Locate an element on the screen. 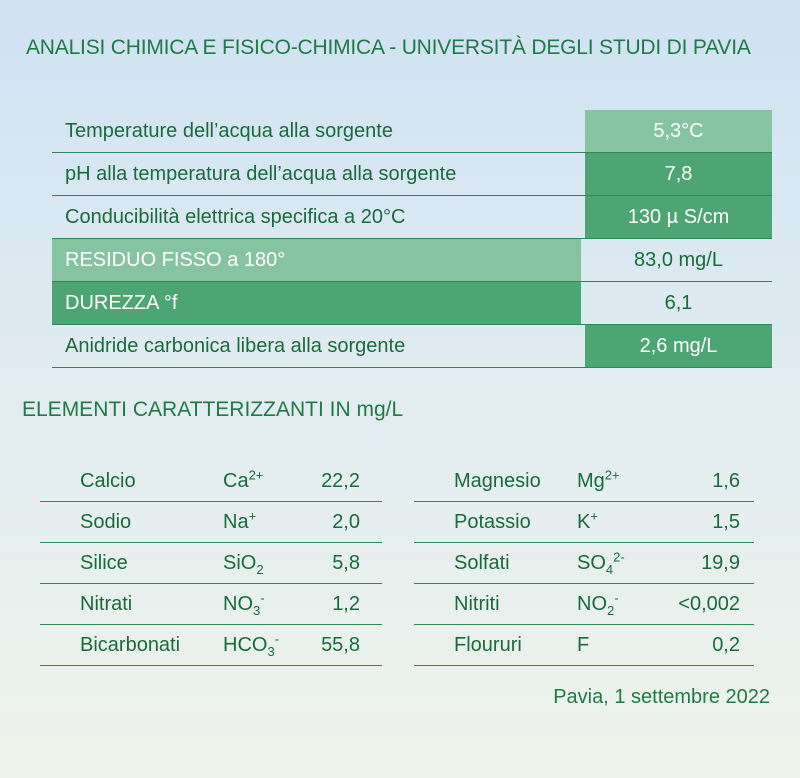 The height and width of the screenshot is (778, 800). element-symbol: SiO2 is located at coordinates (243, 564).